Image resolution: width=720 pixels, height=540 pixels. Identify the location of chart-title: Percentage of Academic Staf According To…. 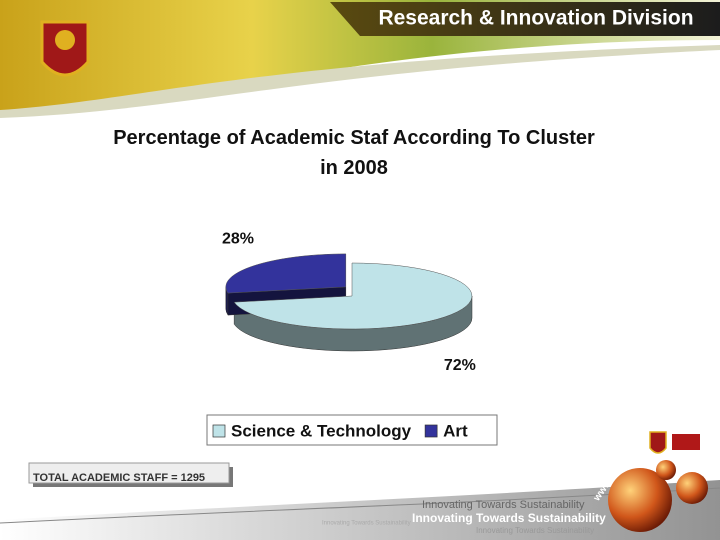
(354, 153).